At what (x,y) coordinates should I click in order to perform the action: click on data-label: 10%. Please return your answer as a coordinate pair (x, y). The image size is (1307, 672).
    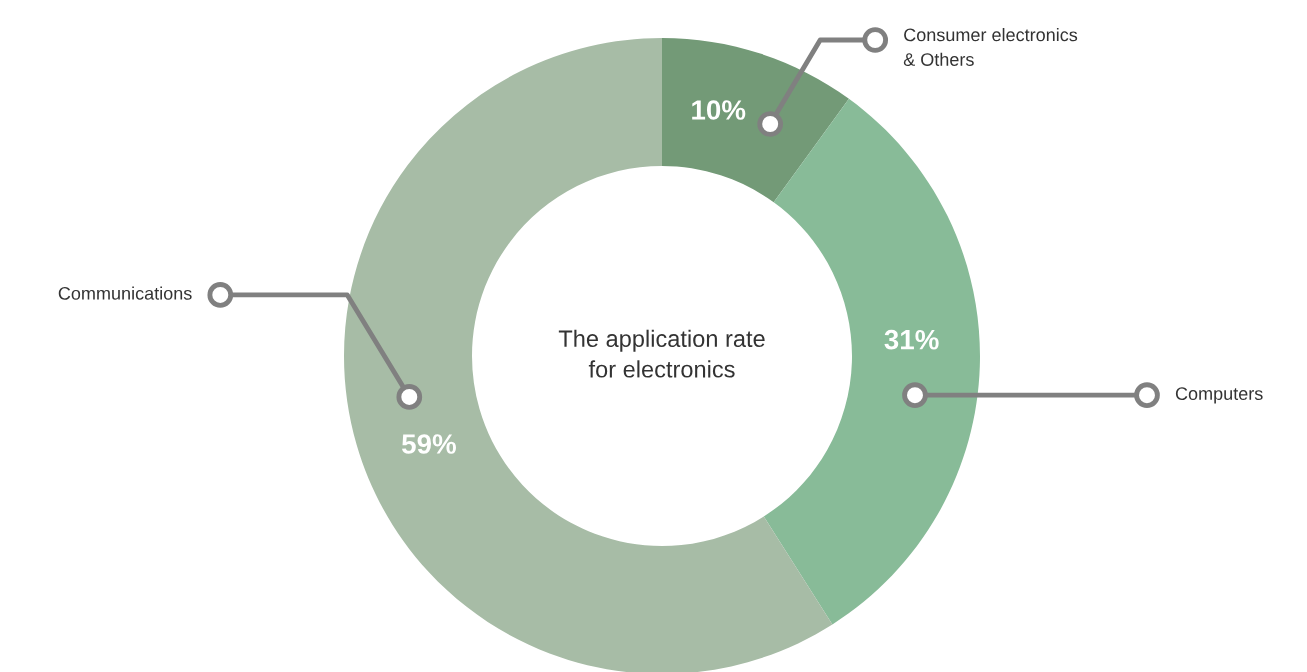
    Looking at the image, I should click on (719, 110).